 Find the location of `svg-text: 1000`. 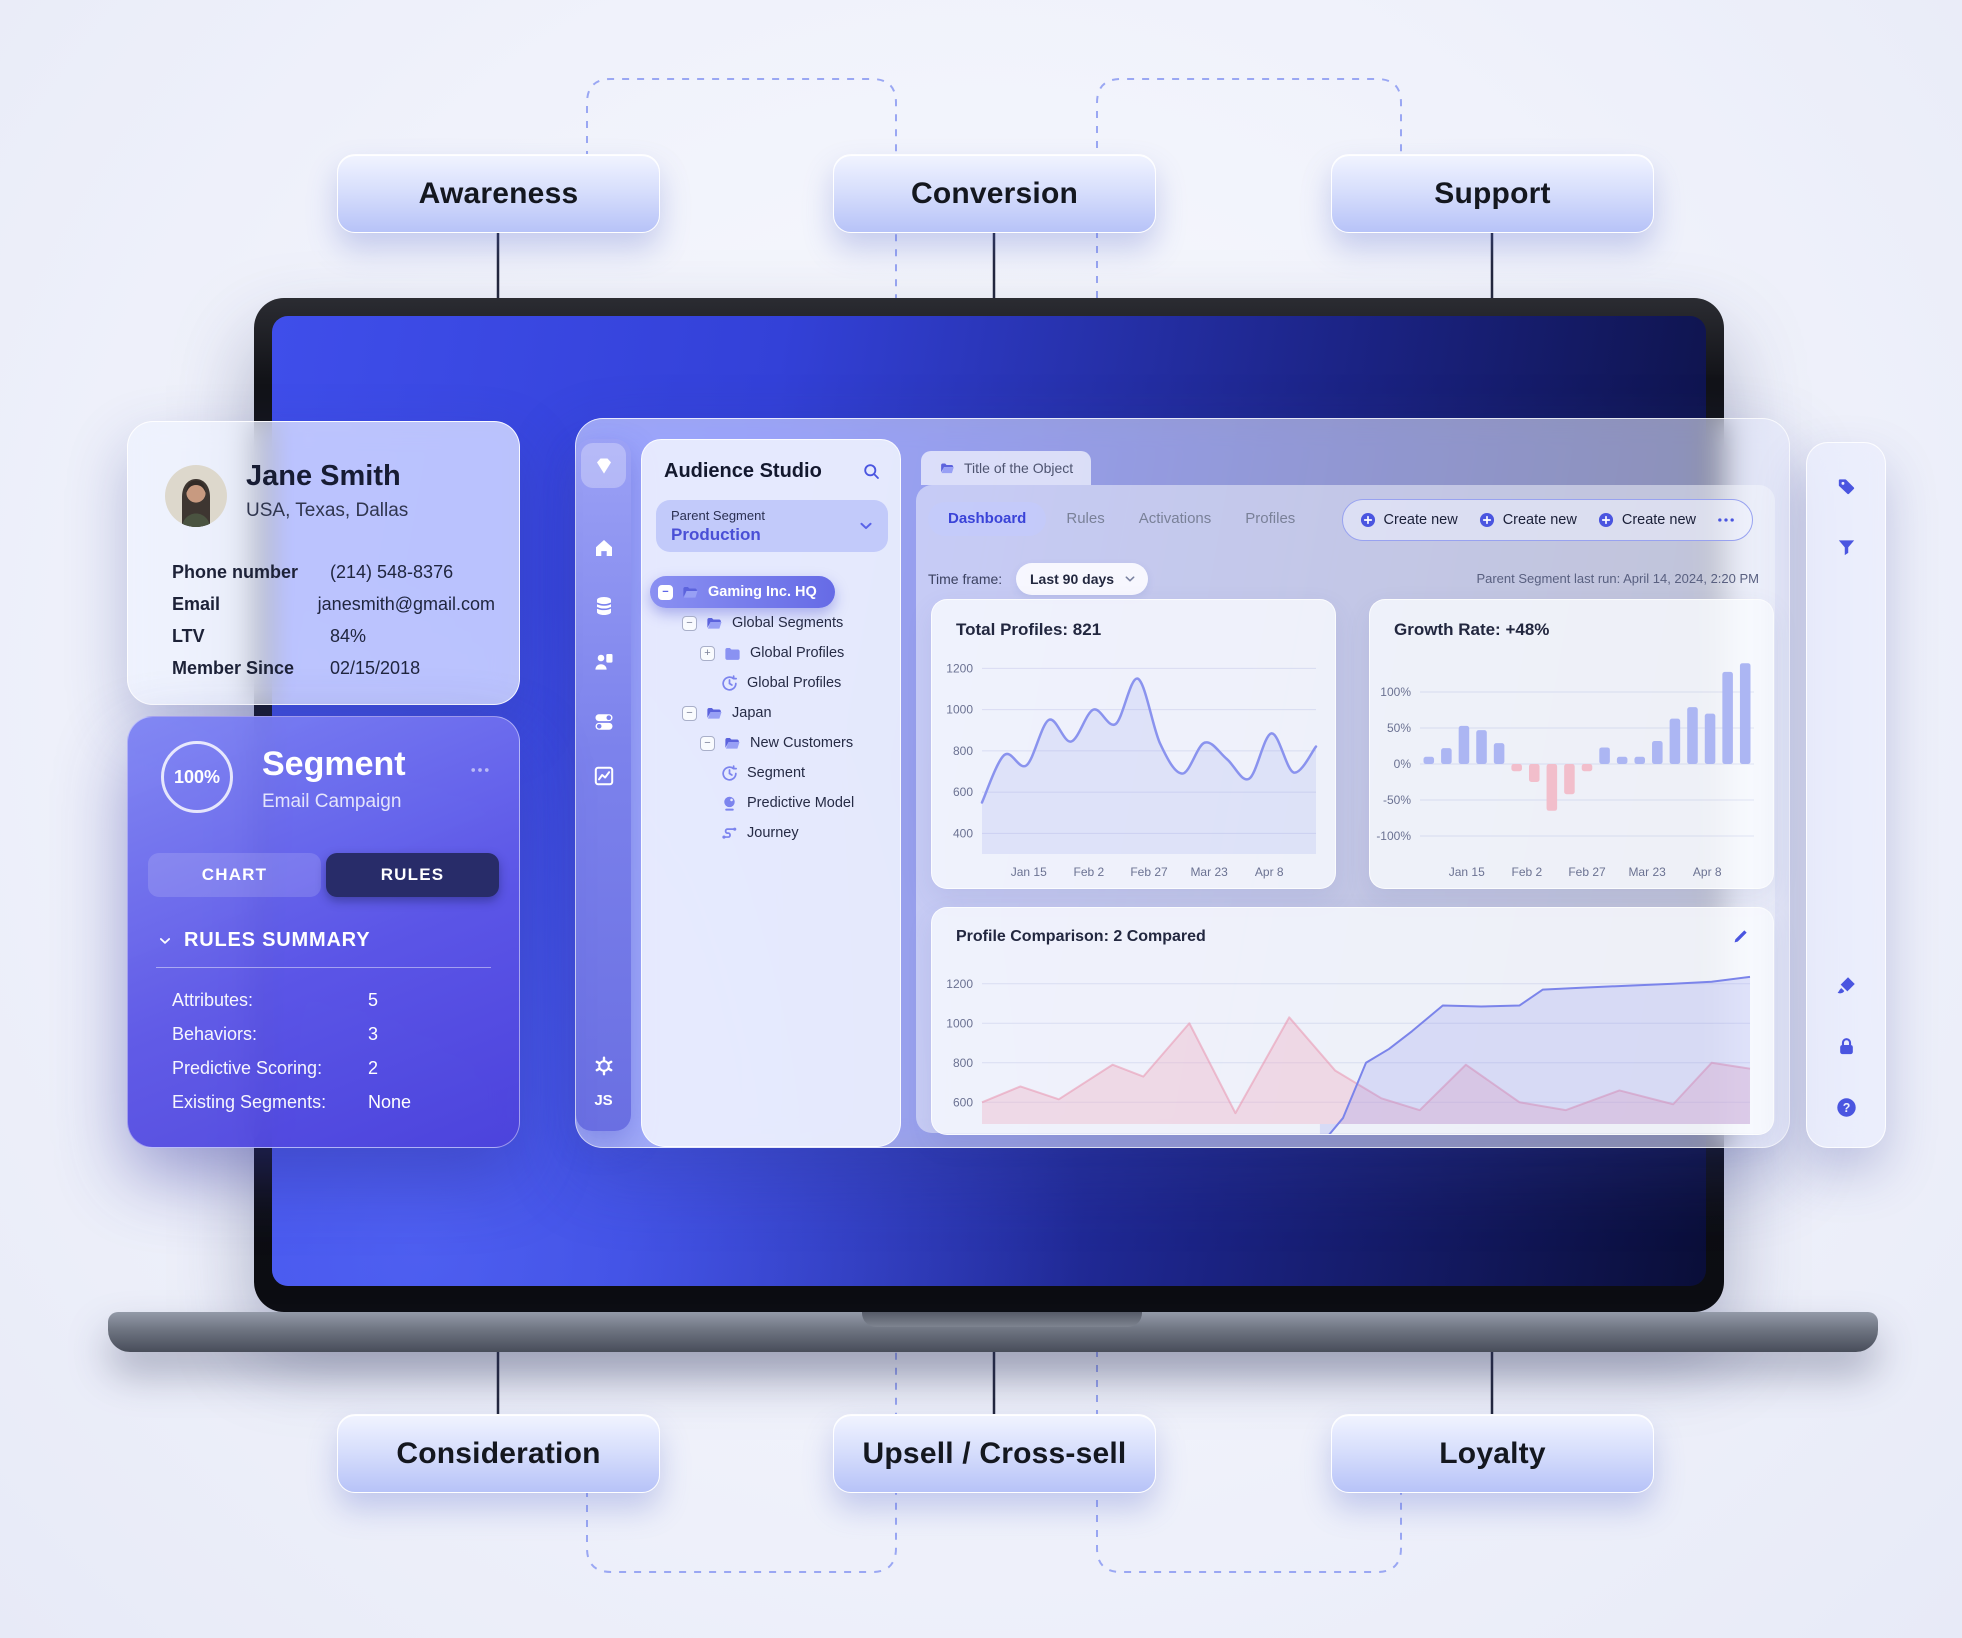

svg-text: 1000 is located at coordinates (959, 1023).